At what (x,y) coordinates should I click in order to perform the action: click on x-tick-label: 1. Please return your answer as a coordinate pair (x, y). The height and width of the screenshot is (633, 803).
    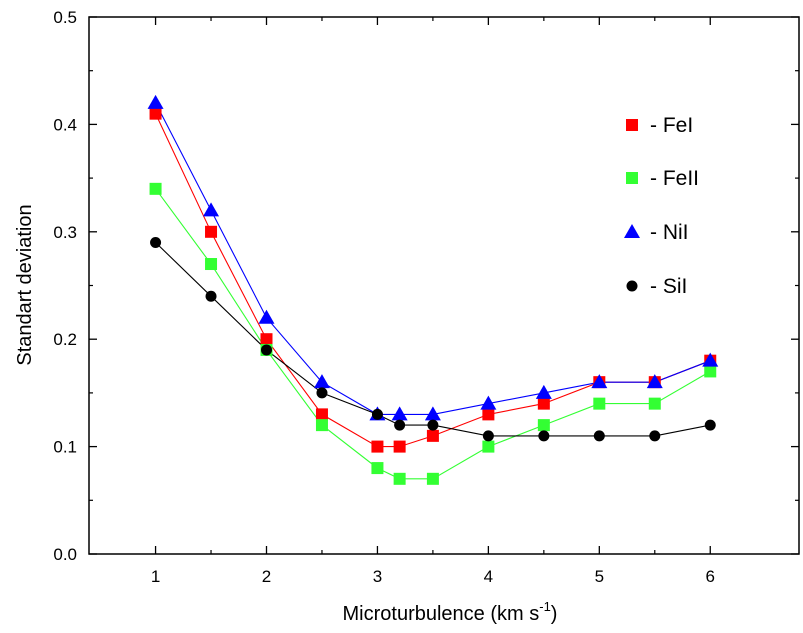
    Looking at the image, I should click on (155, 576).